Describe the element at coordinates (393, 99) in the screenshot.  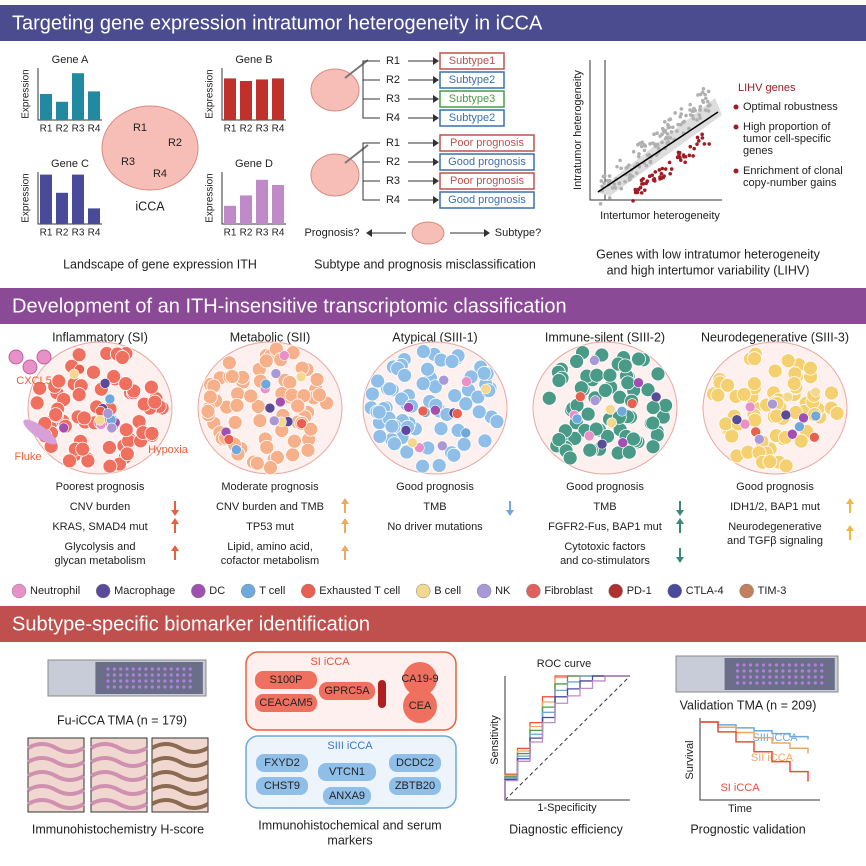
I see `region-label: R3` at that location.